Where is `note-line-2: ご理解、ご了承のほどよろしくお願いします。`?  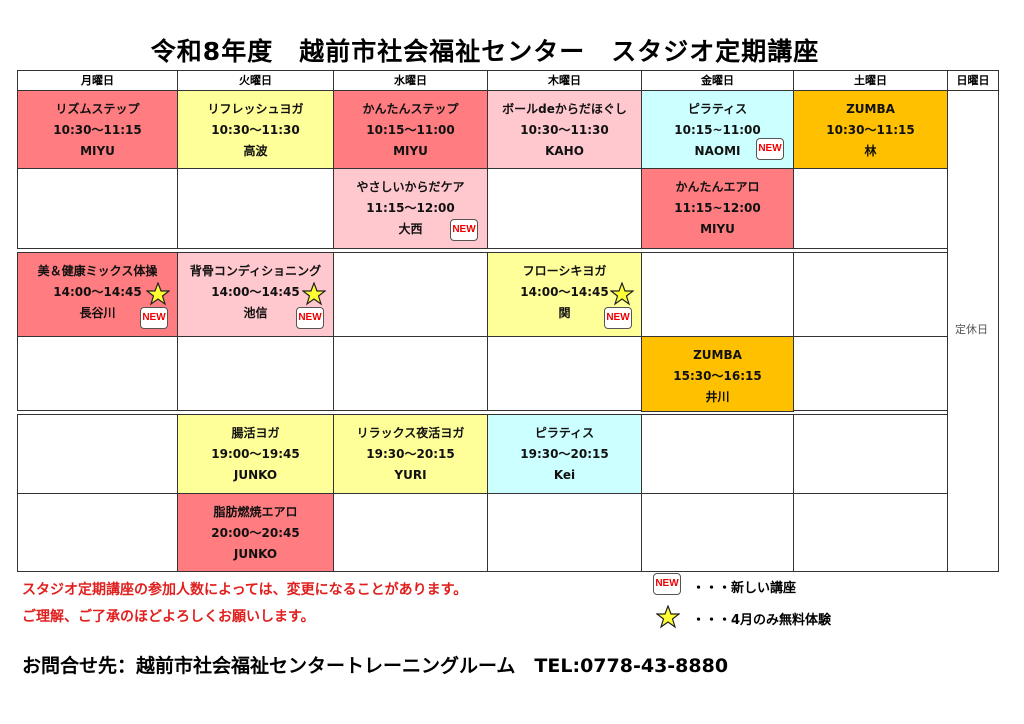 note-line-2: ご理解、ご了承のほどよろしくお願いします。 is located at coordinates (168, 617).